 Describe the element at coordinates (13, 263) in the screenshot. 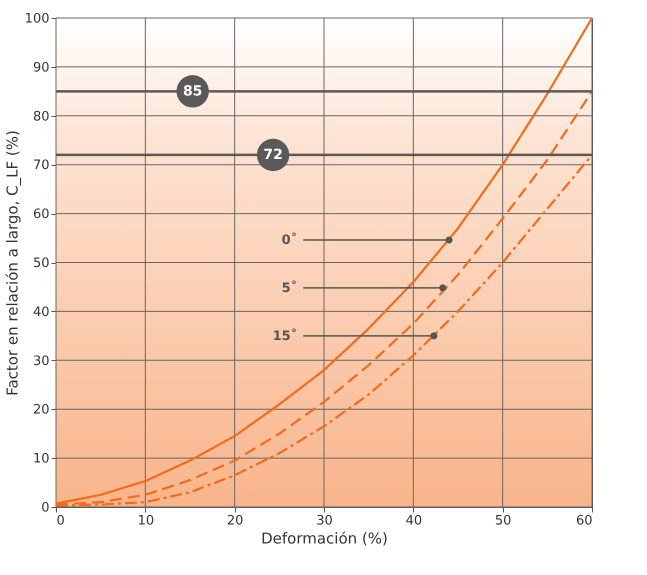

I see `y-axis-title: Factor en relación a largo, C_LF (%)` at that location.